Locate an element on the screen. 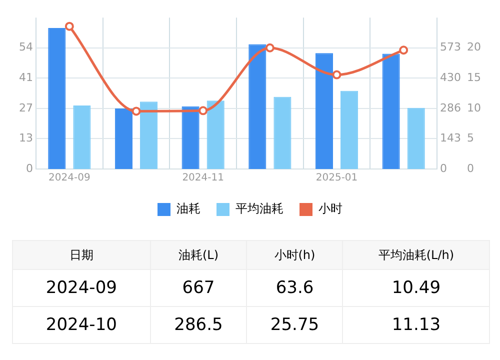  y-tick-label: 27 is located at coordinates (25, 107).